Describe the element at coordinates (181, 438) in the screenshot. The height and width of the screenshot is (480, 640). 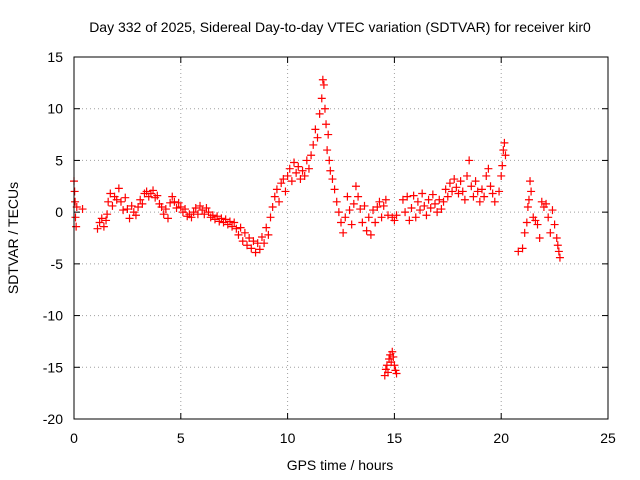
I see `x-tick-label: 5` at that location.